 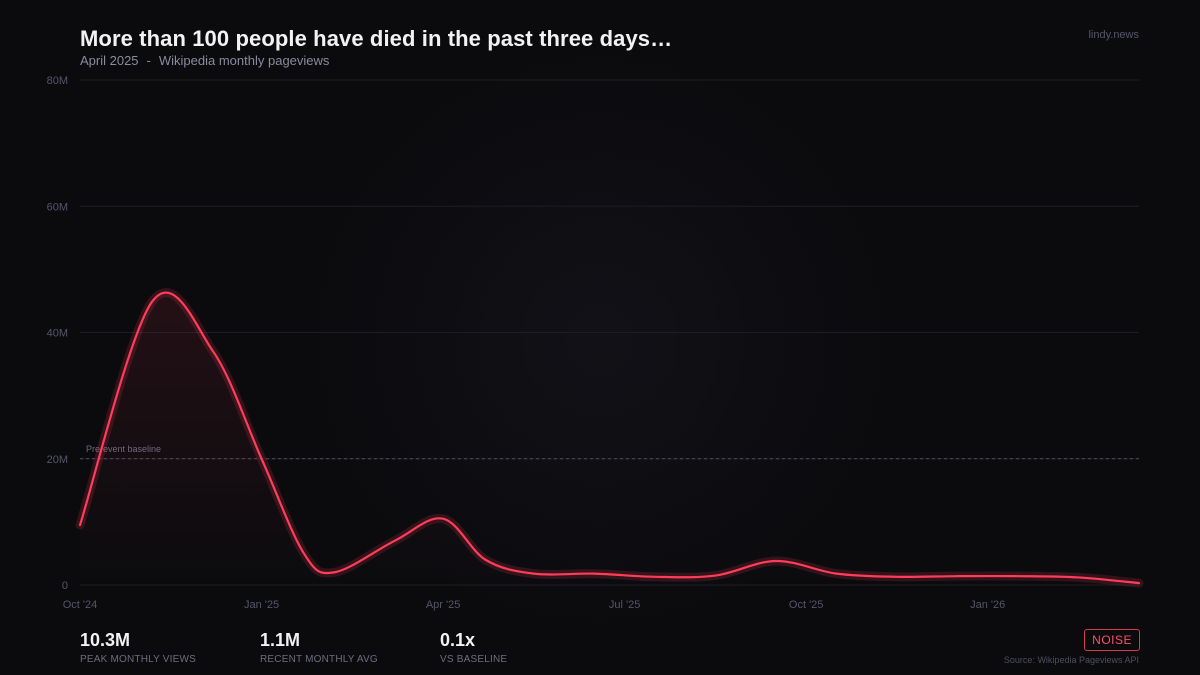 What do you see at coordinates (244, 60) in the screenshot?
I see `subtitle-source: Wikipedia monthly pageviews` at bounding box center [244, 60].